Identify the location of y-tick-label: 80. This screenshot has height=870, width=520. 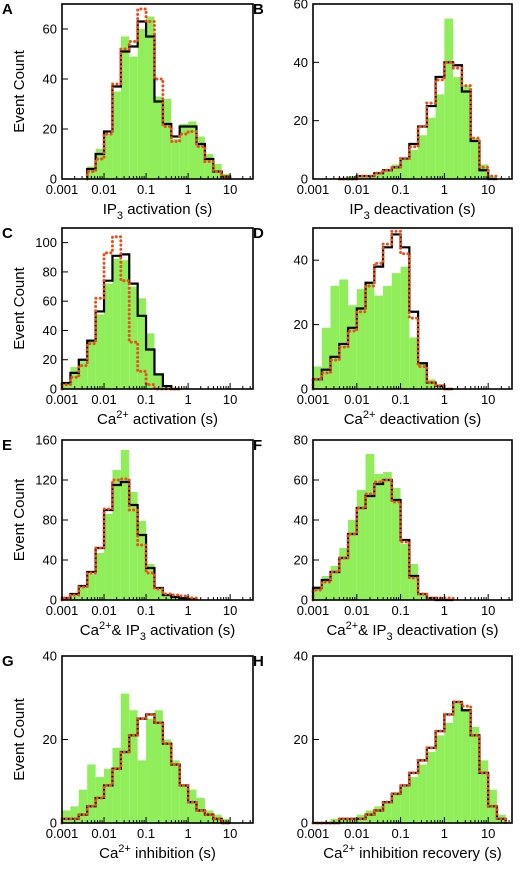
(50, 520).